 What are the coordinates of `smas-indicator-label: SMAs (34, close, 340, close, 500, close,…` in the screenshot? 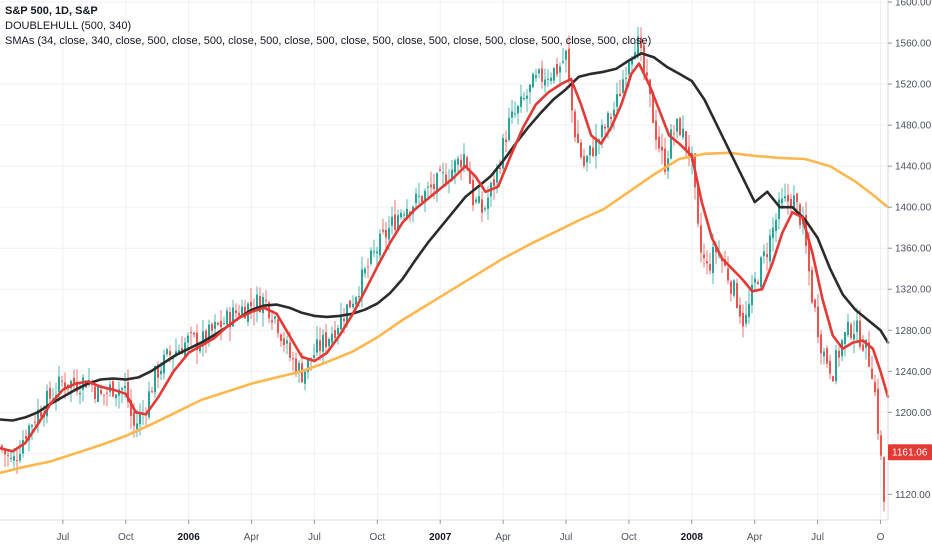 It's located at (328, 41).